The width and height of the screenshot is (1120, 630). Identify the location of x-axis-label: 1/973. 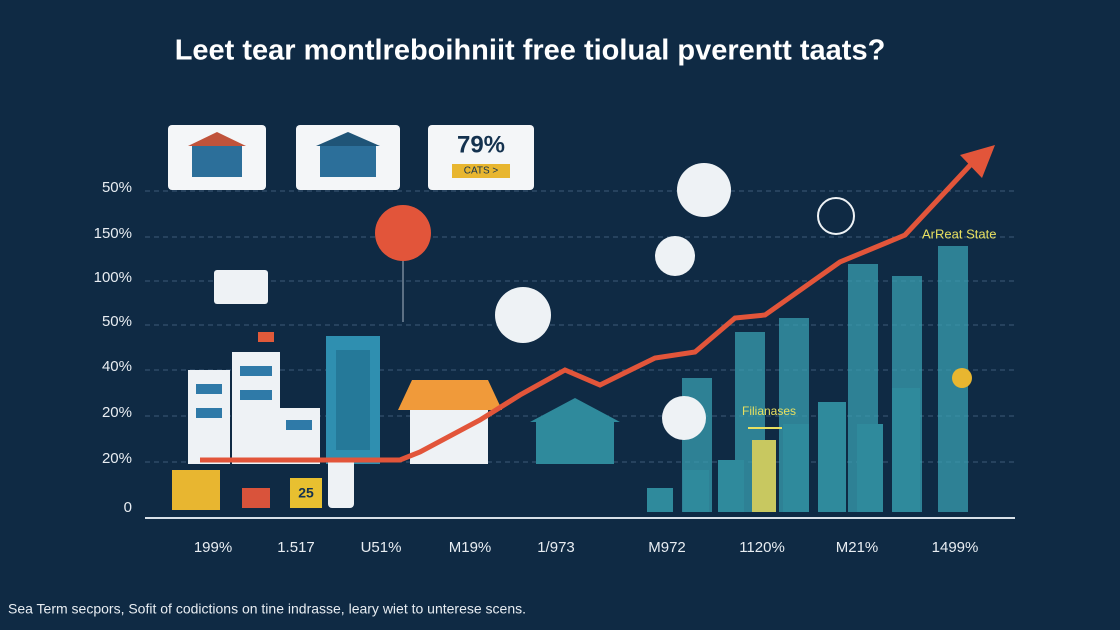
(556, 547).